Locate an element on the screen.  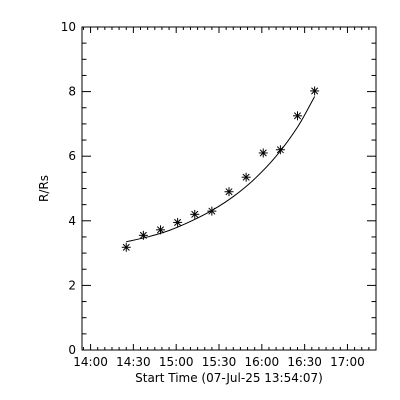
y-tick-label: 8 is located at coordinates (72, 92).